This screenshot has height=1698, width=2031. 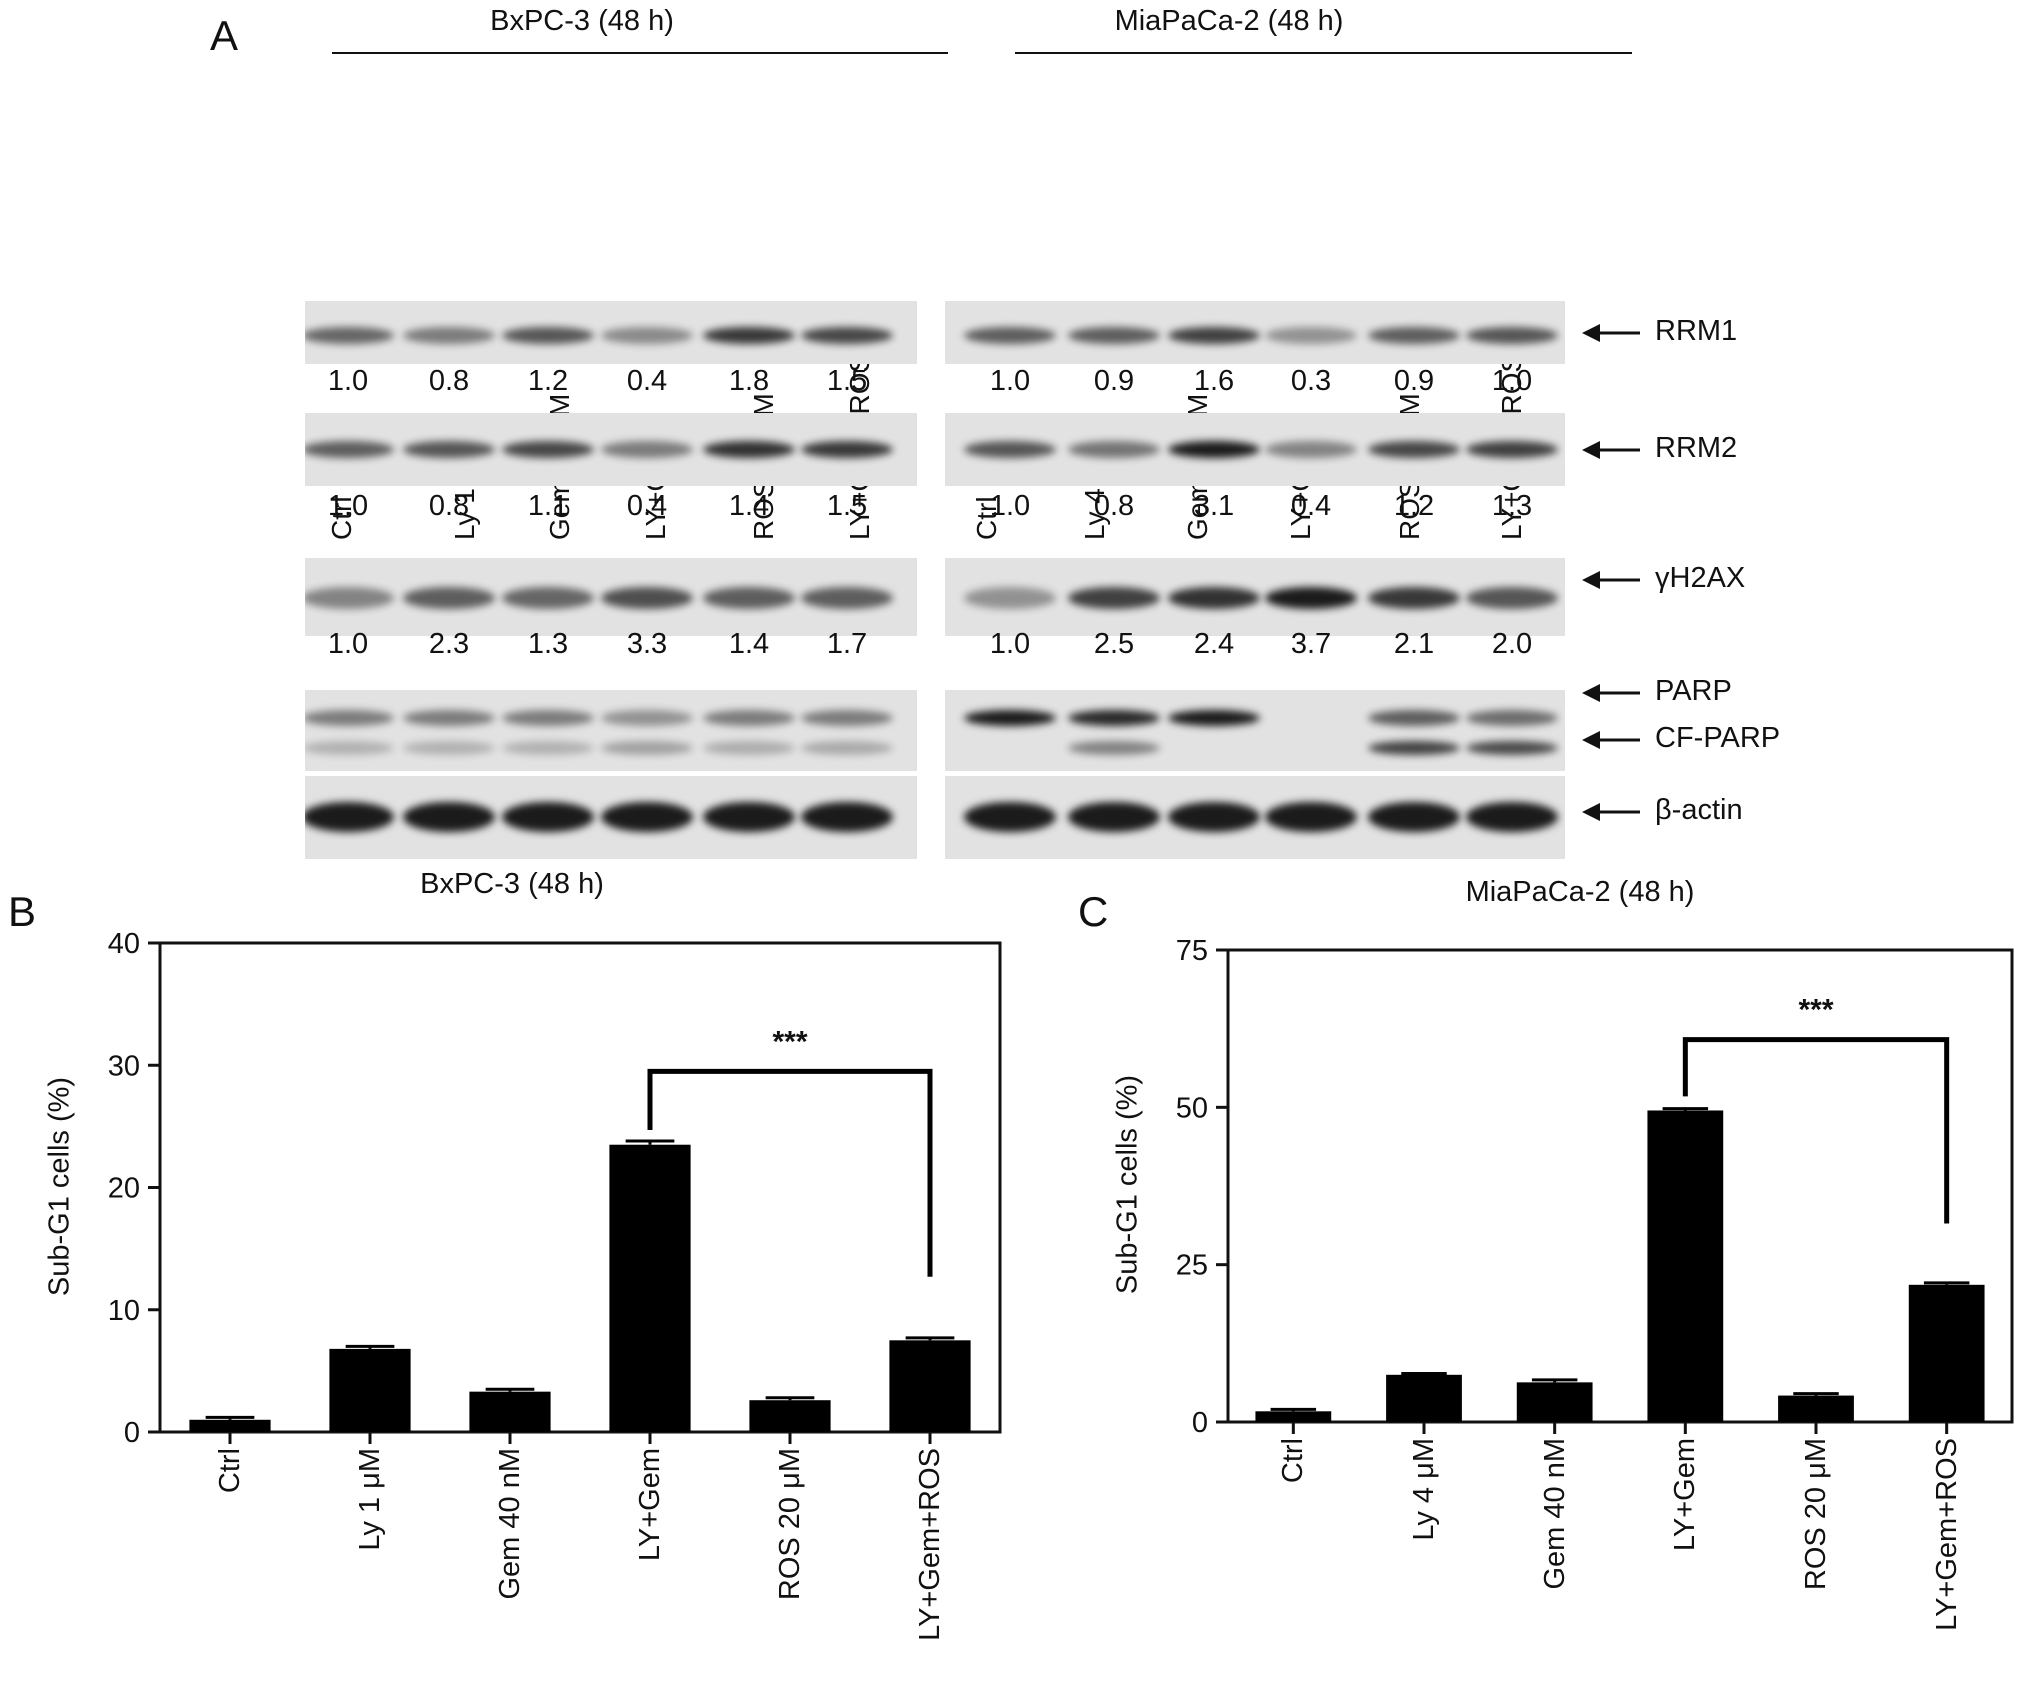 I want to click on protein-label: RRM2, so click(x=1696, y=448).